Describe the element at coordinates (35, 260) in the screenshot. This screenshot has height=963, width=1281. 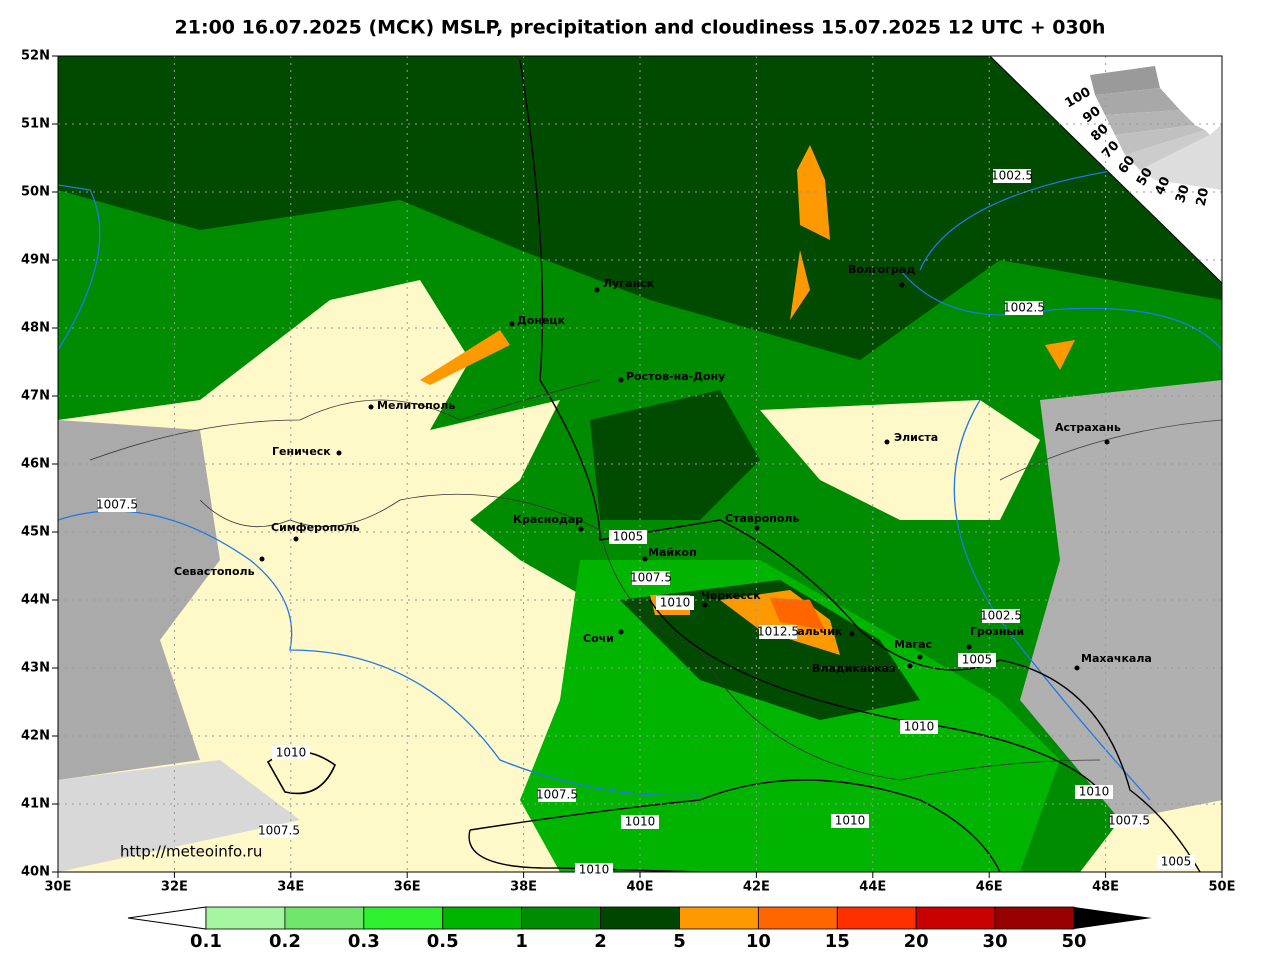
I see `lat-label: 49N` at that location.